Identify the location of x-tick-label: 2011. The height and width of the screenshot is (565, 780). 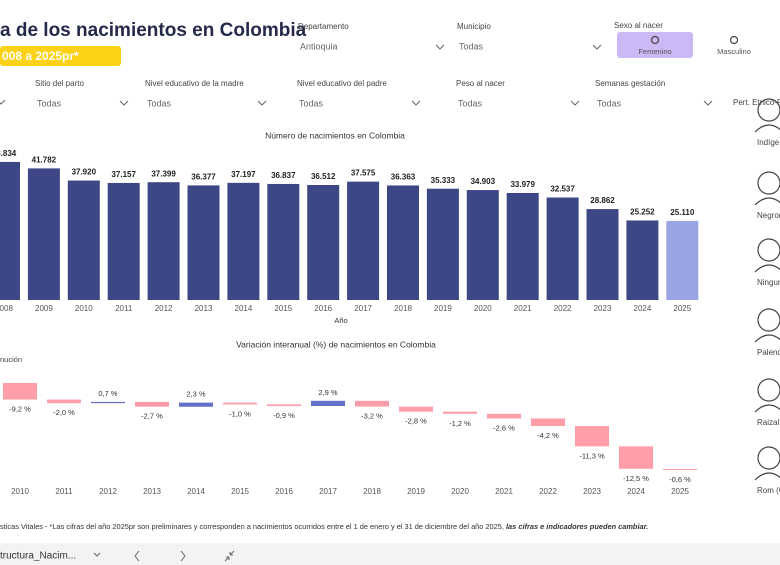
(124, 308).